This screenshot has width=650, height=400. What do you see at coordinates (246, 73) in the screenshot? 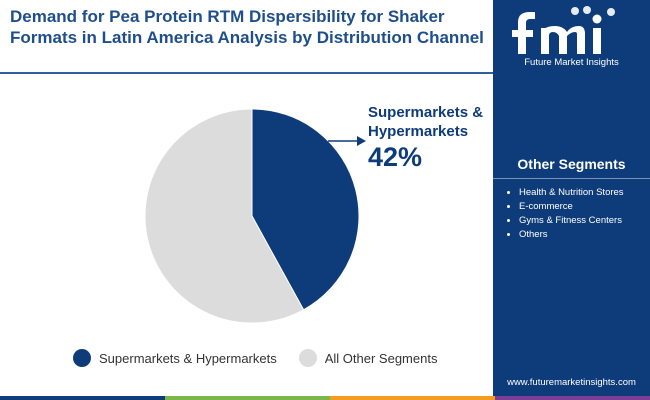
I see `title-divider` at bounding box center [246, 73].